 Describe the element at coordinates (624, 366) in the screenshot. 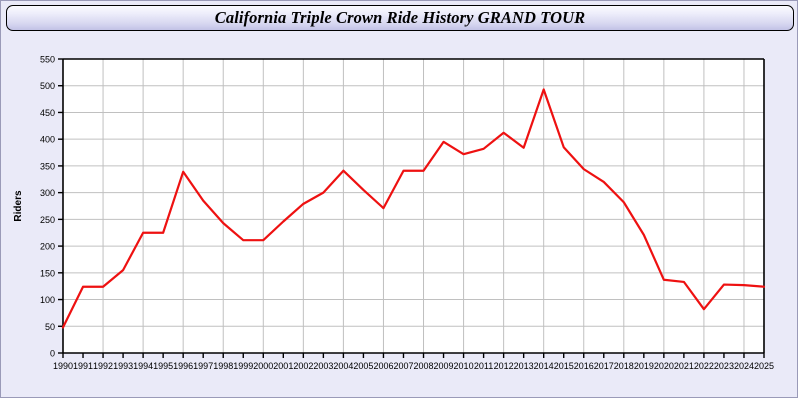

I see `x-tick-label: 2018` at that location.